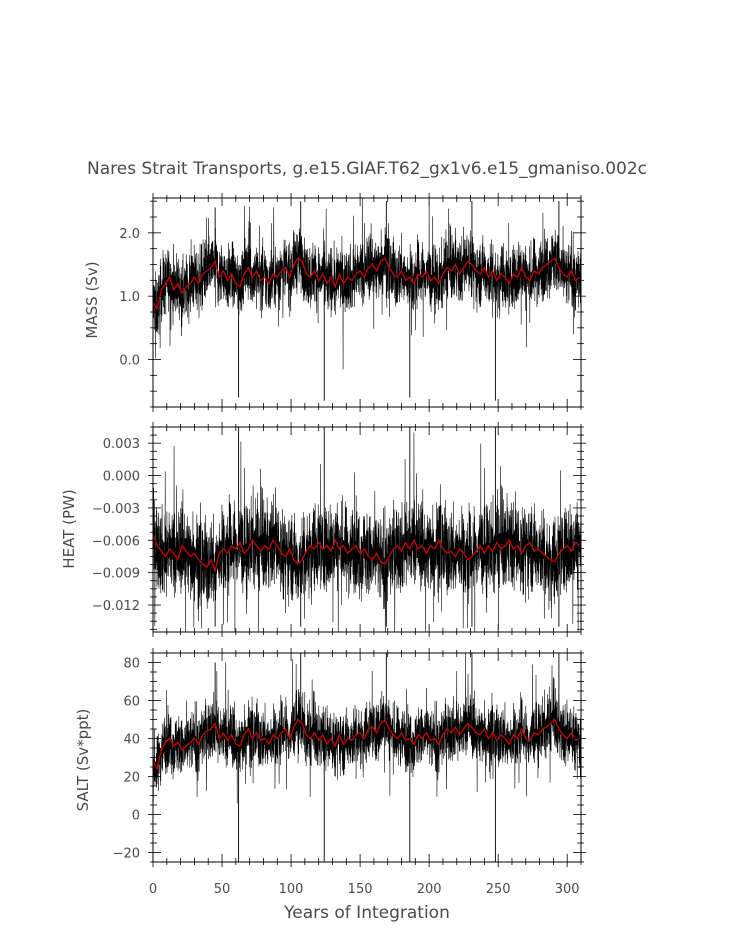  I want to click on y-tick-label: −0.006, so click(116, 541).